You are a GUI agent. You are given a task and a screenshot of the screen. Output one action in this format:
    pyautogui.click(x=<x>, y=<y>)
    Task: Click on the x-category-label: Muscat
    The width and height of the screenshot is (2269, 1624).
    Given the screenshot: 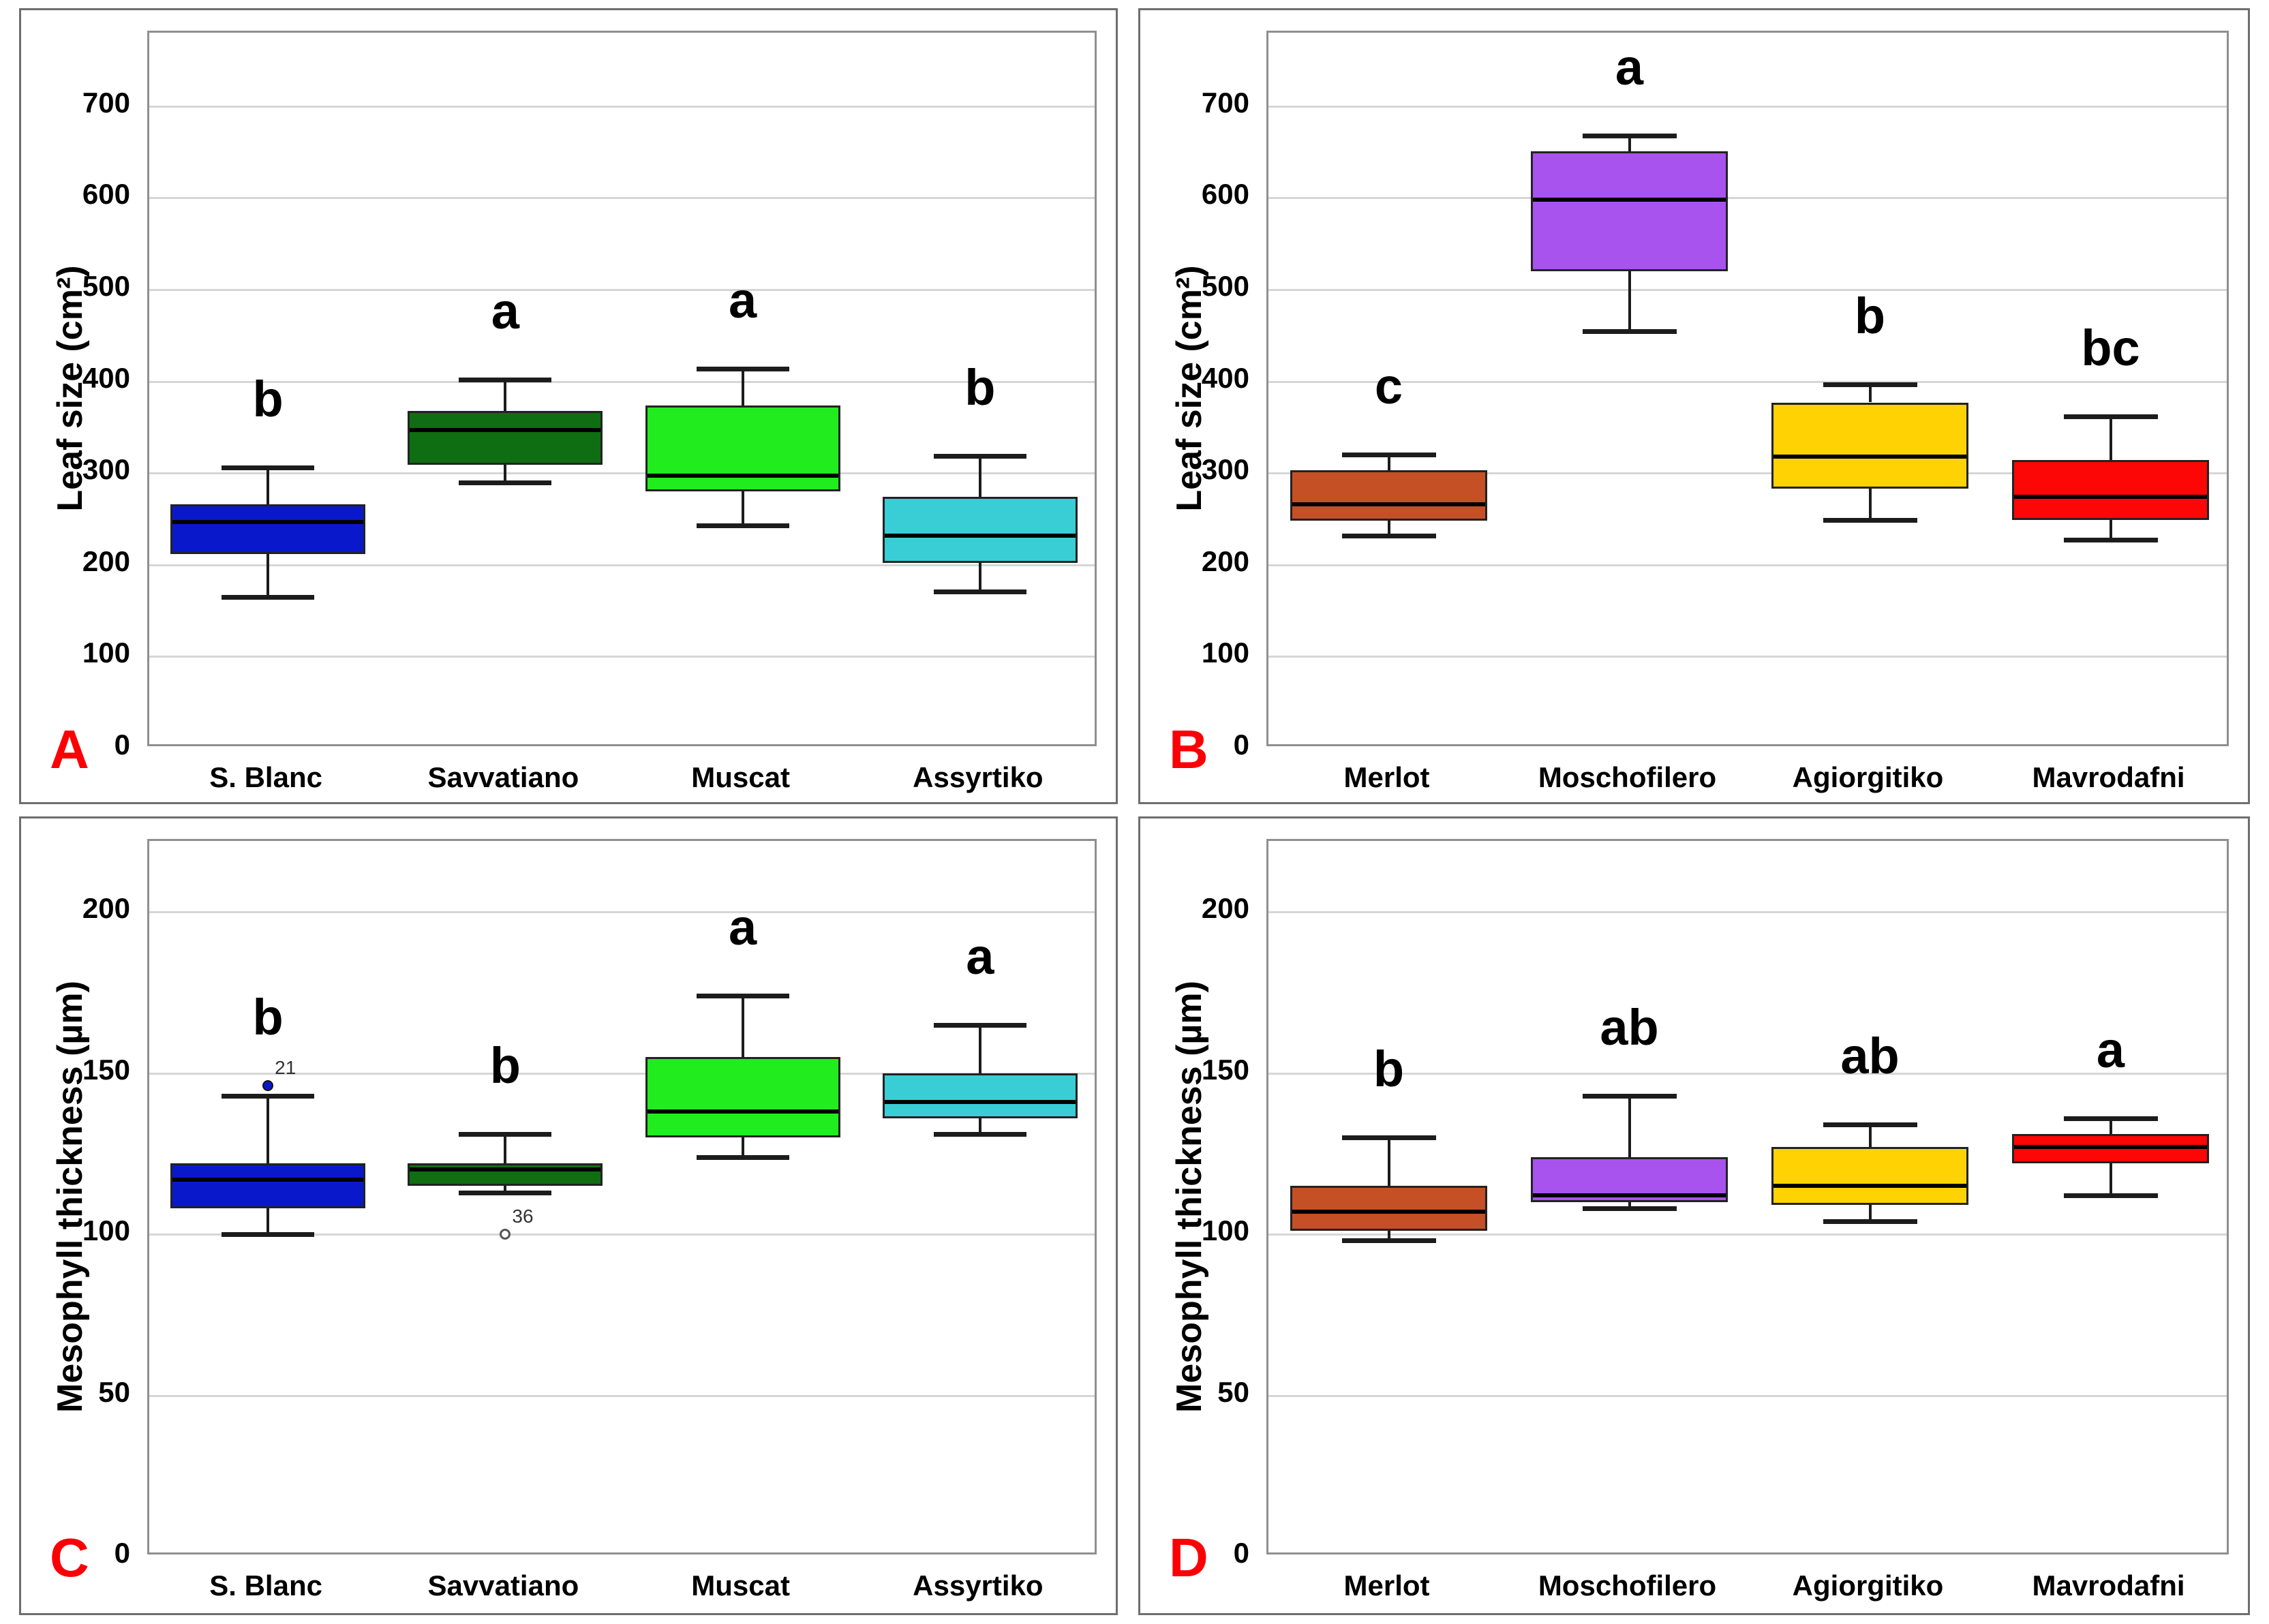 What is the action you would take?
    pyautogui.click(x=740, y=1585)
    